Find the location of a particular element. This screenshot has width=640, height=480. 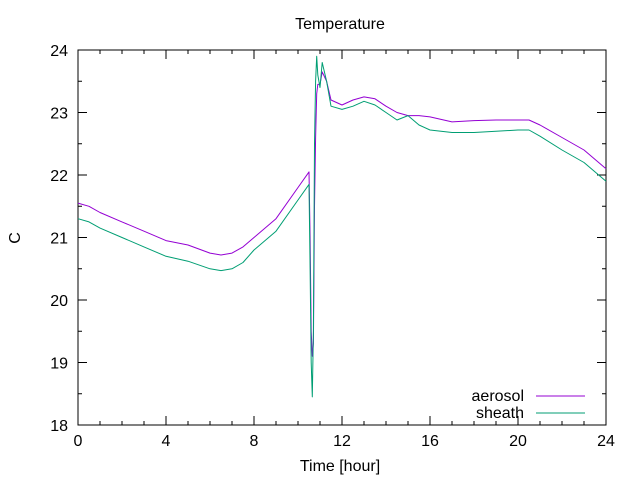

y-tick-label: 19 is located at coordinates (59, 364).